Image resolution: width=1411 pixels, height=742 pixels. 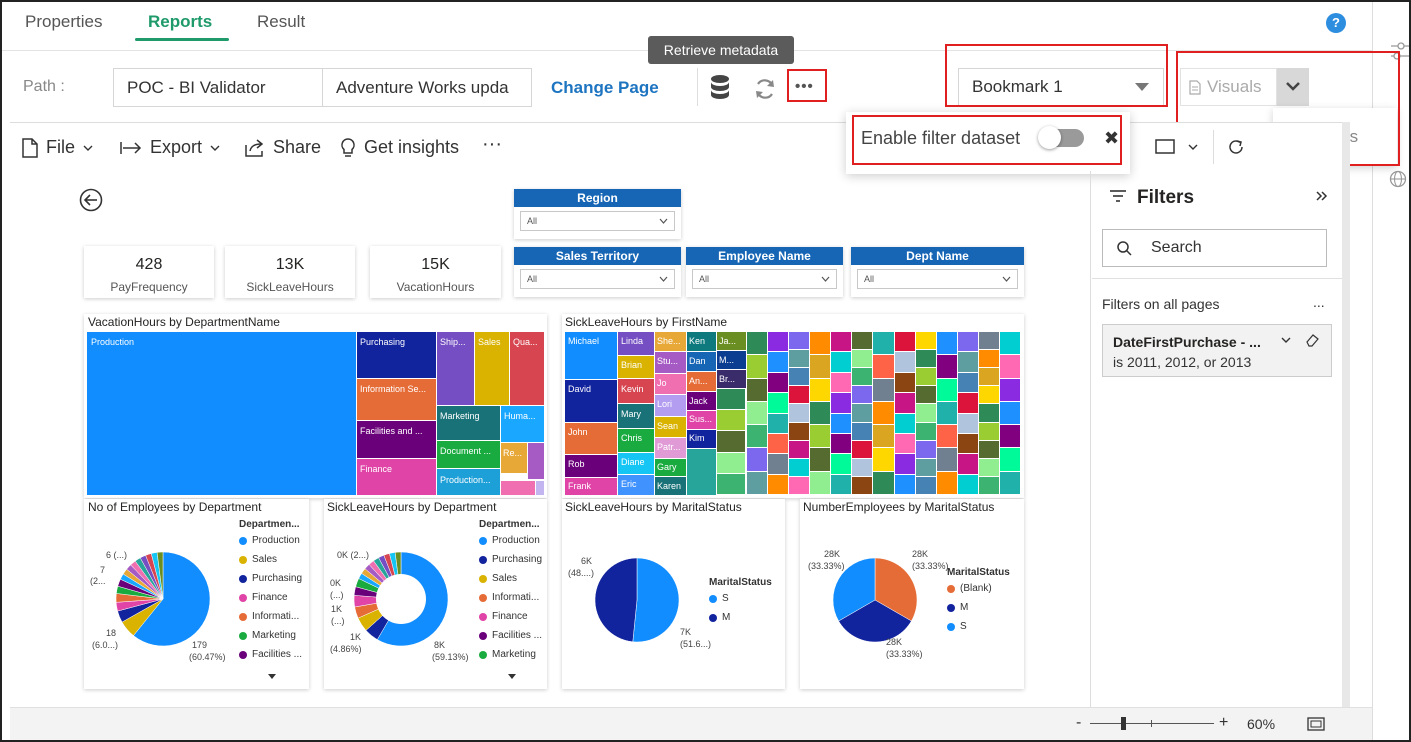 What do you see at coordinates (1165, 147) in the screenshot?
I see `view-icon` at bounding box center [1165, 147].